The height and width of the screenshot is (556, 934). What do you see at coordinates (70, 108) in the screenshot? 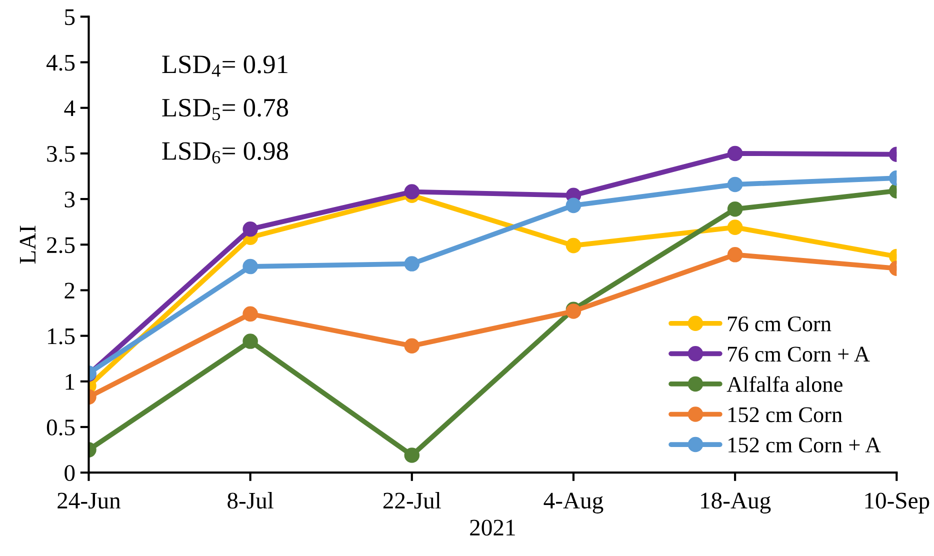
I see `y-tick-label: 4` at bounding box center [70, 108].